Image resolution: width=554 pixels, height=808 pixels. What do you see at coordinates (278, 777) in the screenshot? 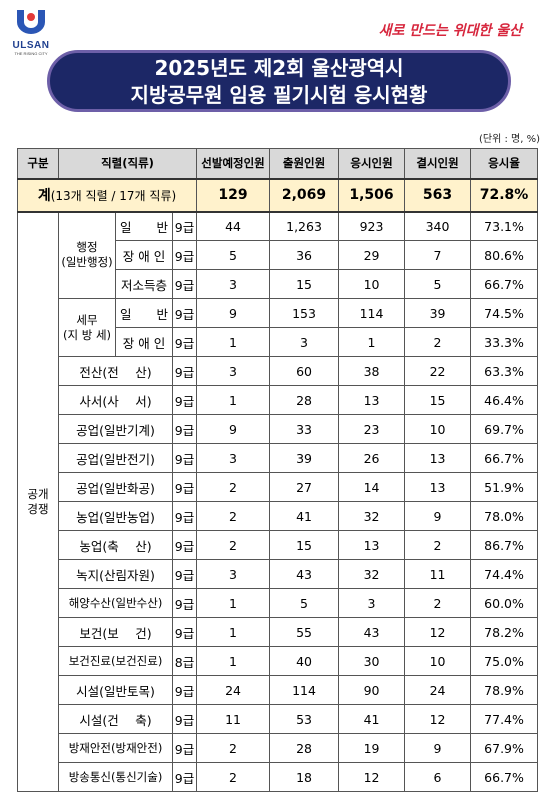
I see `data-row: 방송통신(통신기술) 9급 2 18 12 6 66.7%` at bounding box center [278, 777].